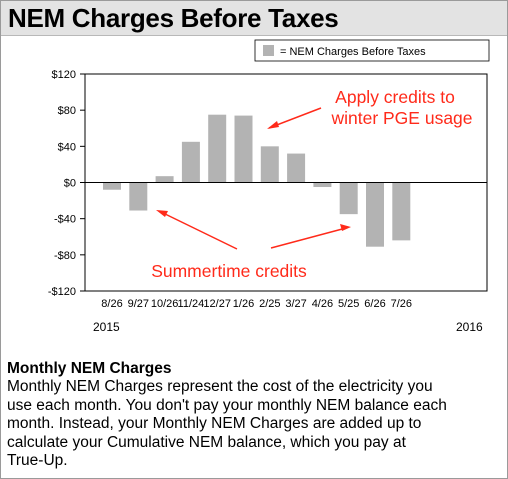  I want to click on y-tick-label: -$40, so click(65, 220).